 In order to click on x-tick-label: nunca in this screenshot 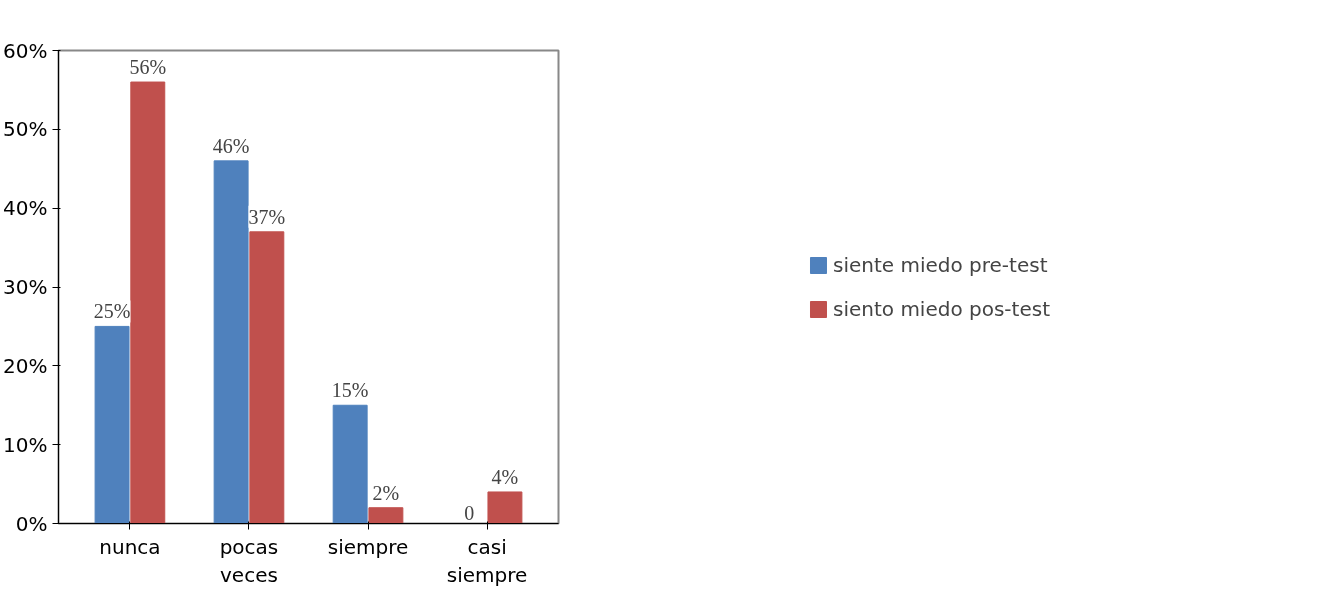, I will do `click(130, 546)`.